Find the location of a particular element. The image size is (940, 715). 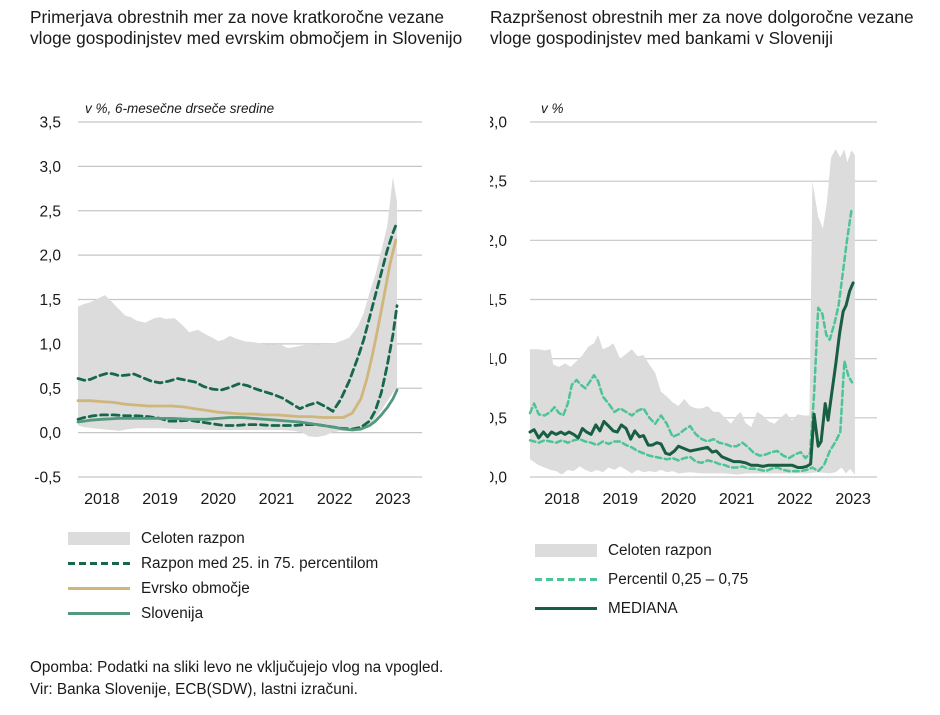

legend-label: Evrsko območje is located at coordinates (195, 588).